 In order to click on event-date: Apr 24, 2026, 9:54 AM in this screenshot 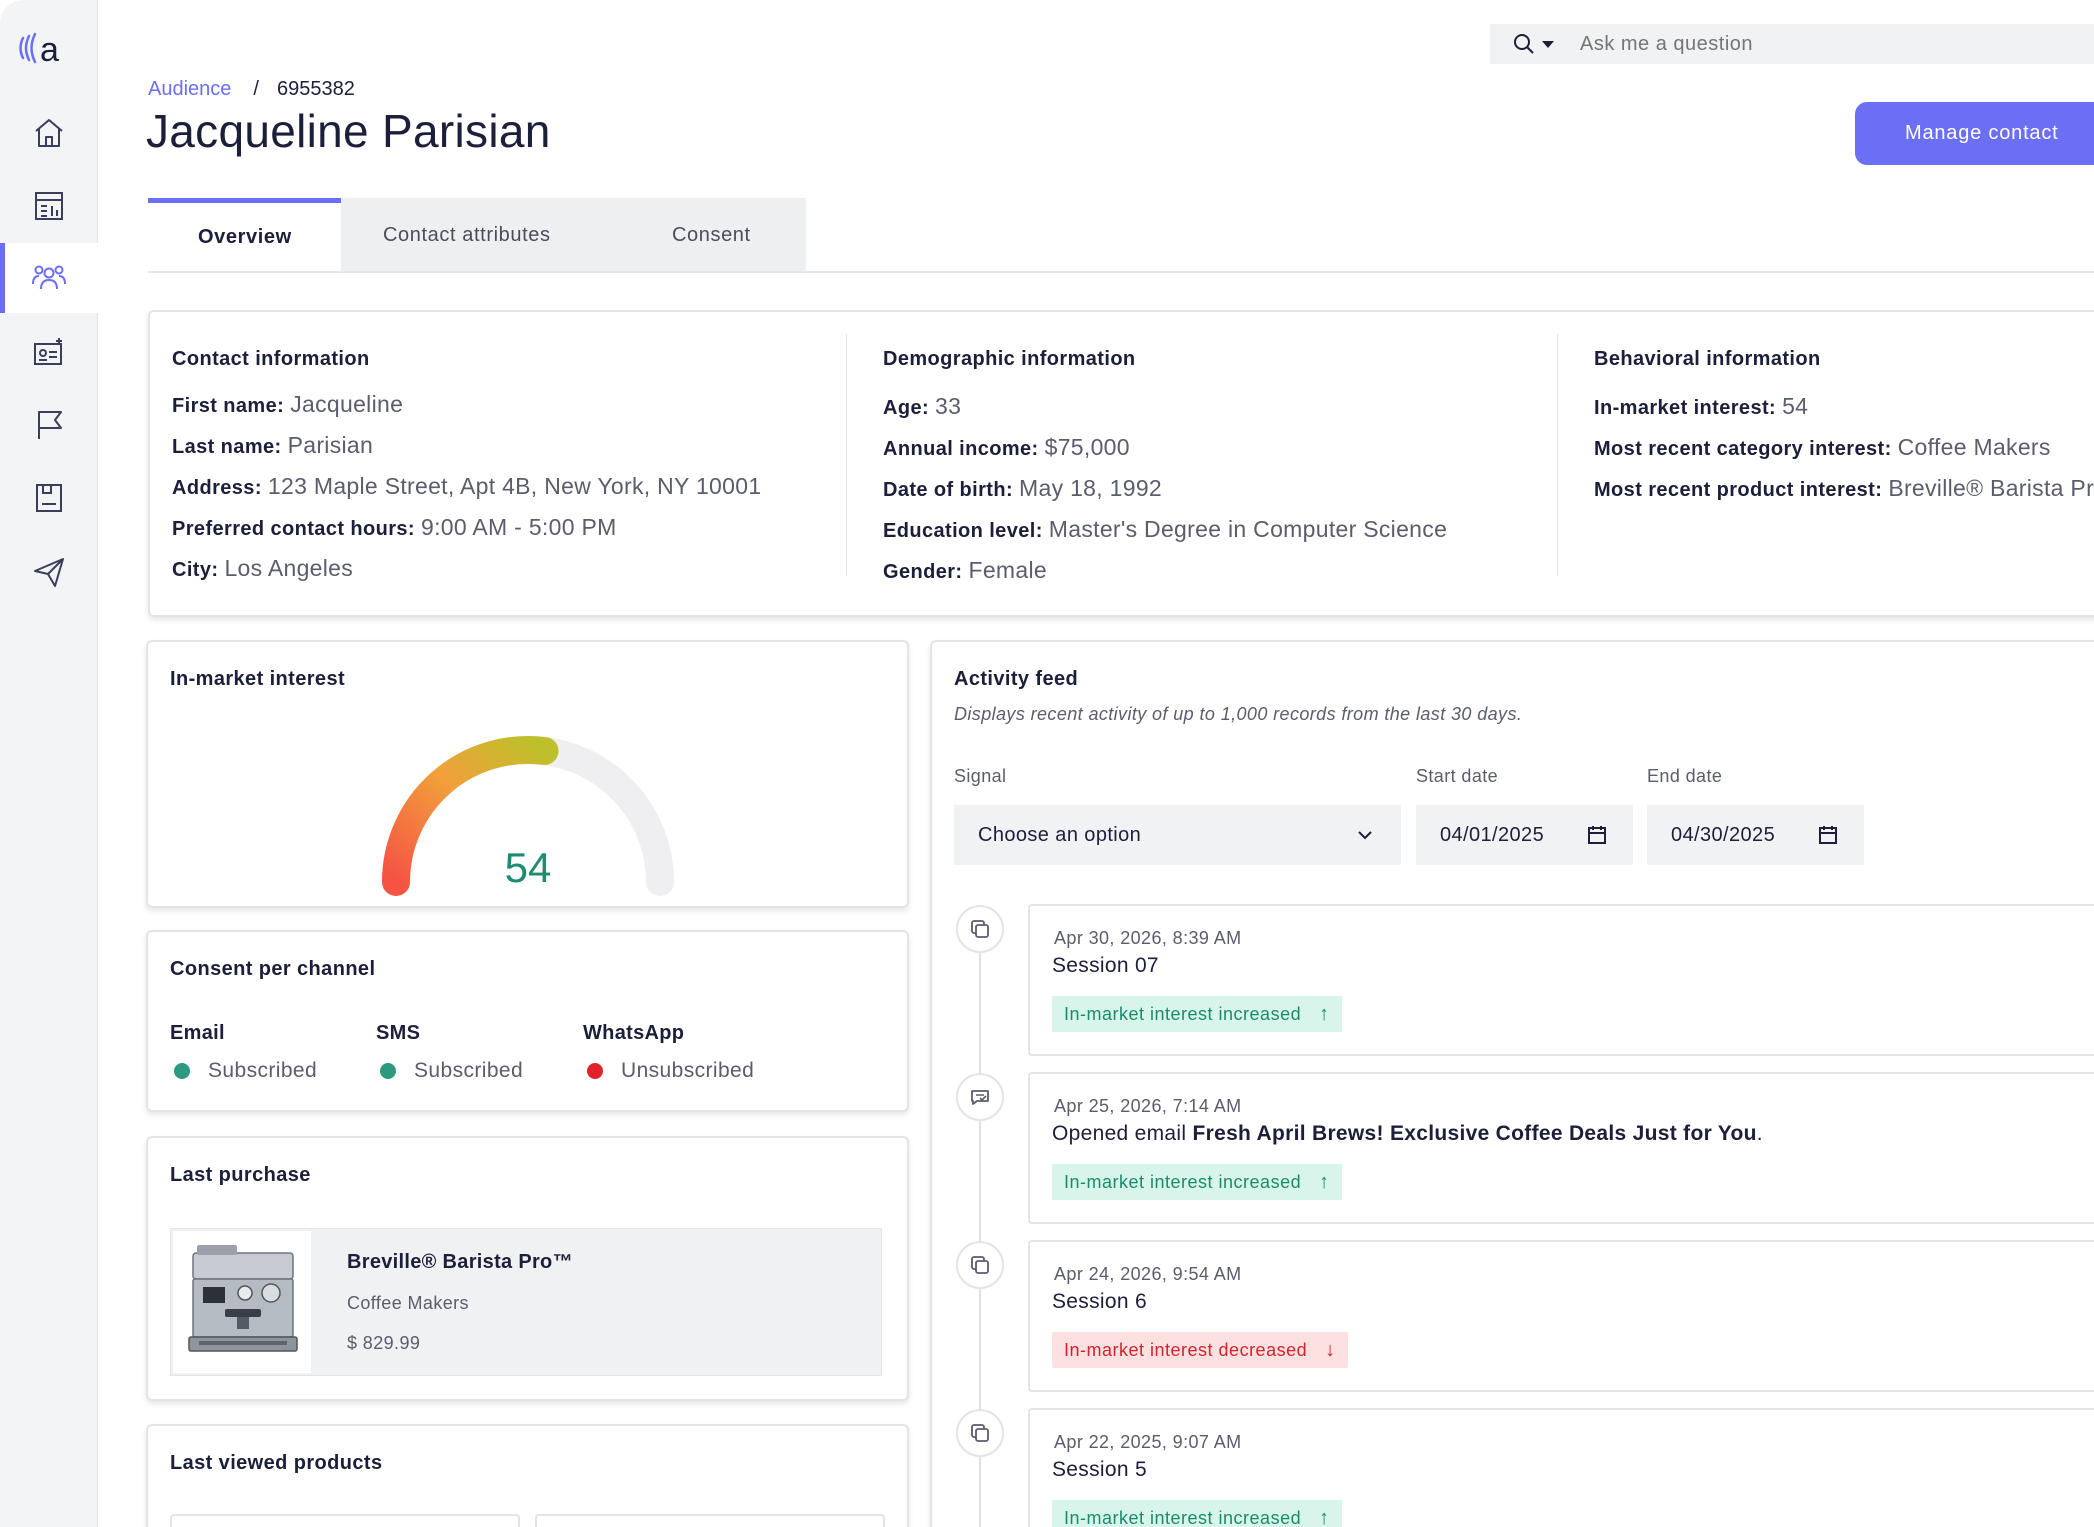, I will do `click(1148, 1274)`.